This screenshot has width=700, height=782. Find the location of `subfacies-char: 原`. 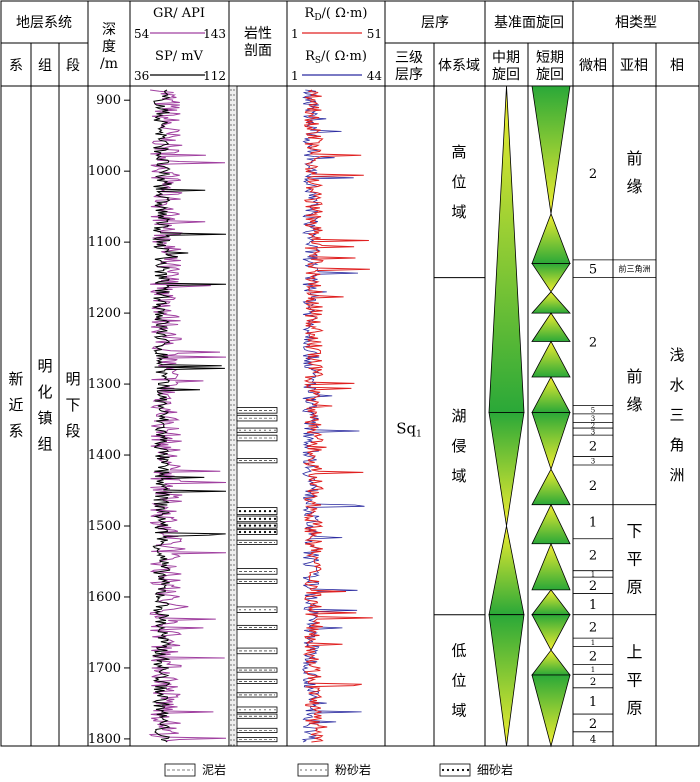

subfacies-char: 原 is located at coordinates (634, 707).